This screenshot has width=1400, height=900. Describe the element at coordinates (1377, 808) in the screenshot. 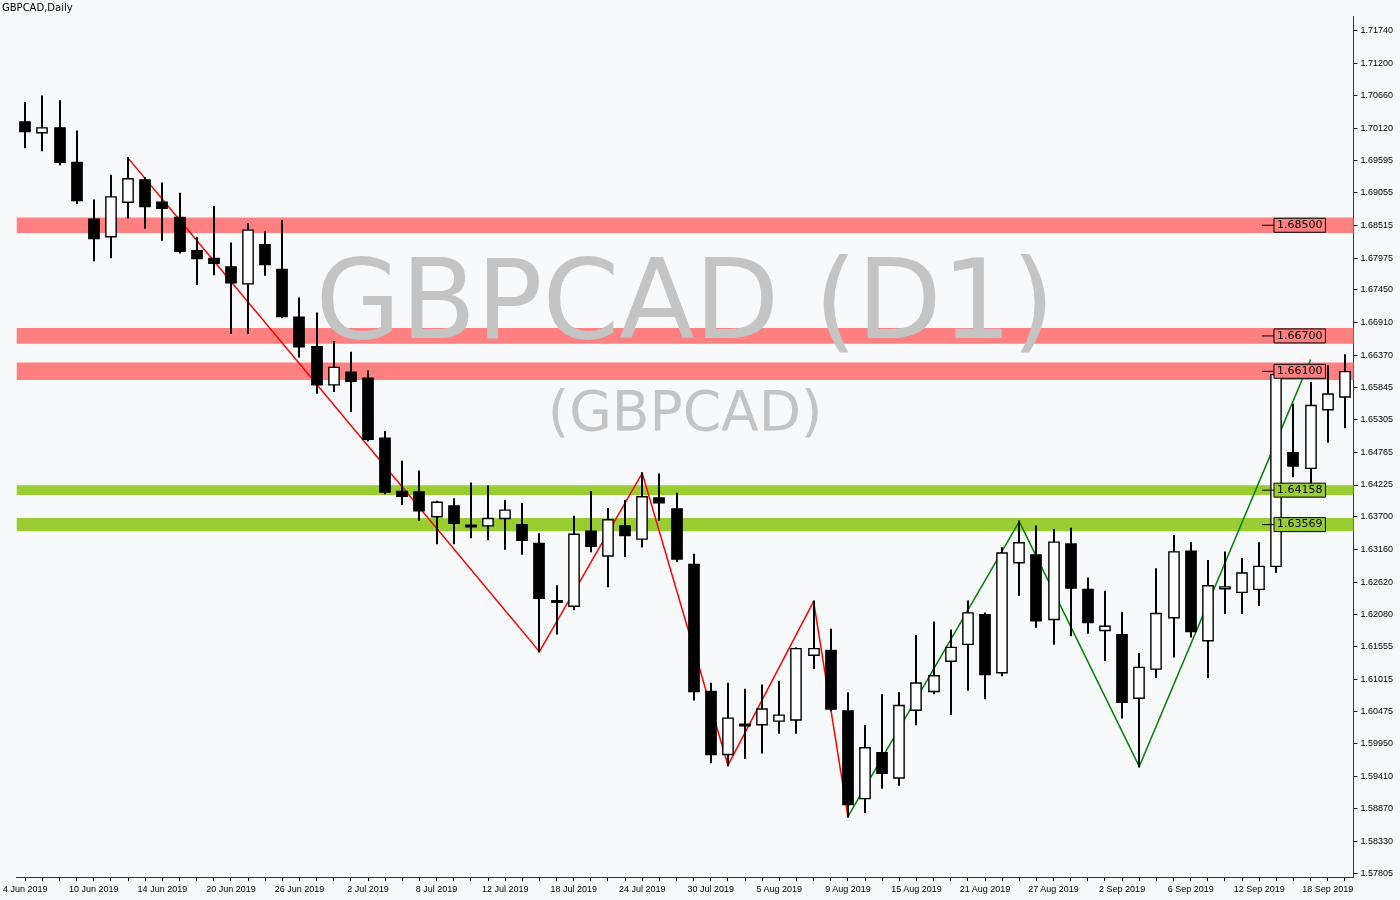

I see `y-tick-label: 1.58870` at that location.